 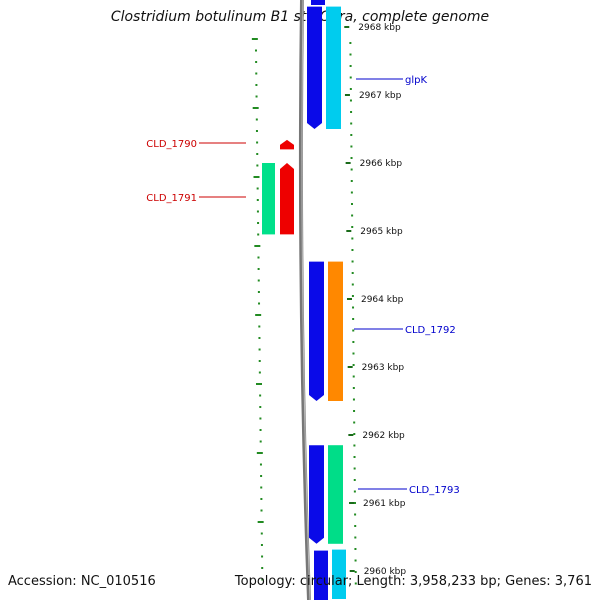 What do you see at coordinates (383, 368) in the screenshot?
I see `kbp-label: 2963 kbp` at bounding box center [383, 368].